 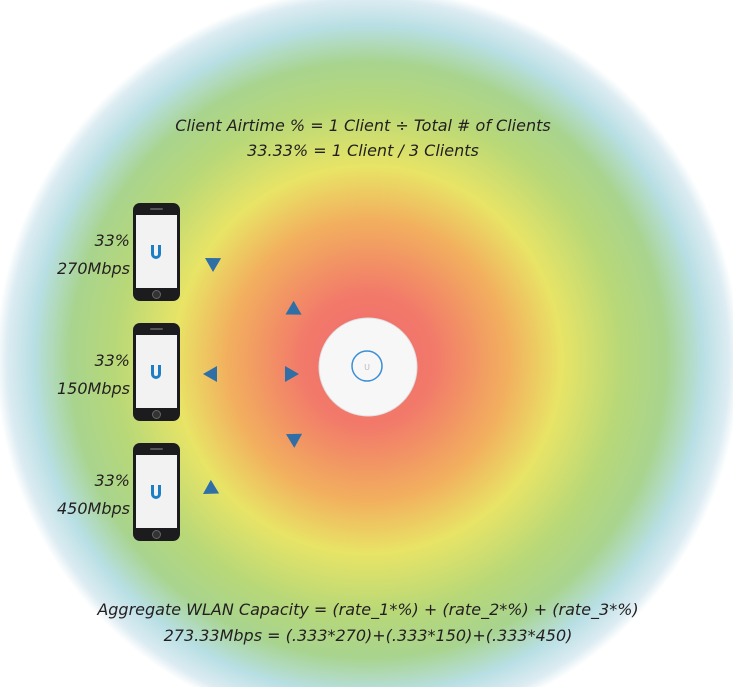 What do you see at coordinates (93, 388) in the screenshot?
I see `client-rate: 150Mbps` at bounding box center [93, 388].